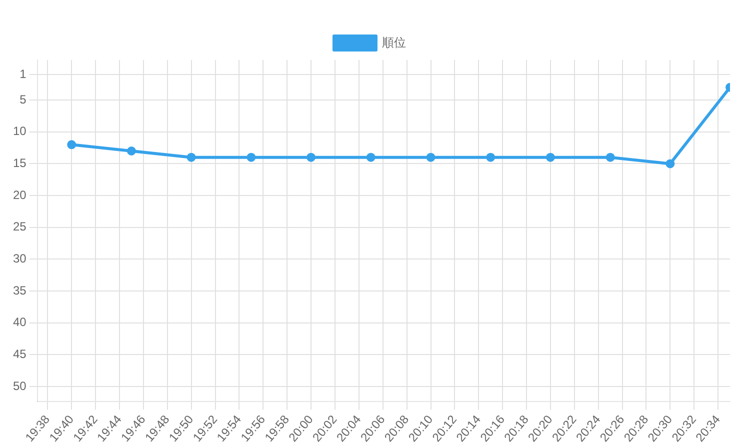 Image resolution: width=752 pixels, height=448 pixels. Describe the element at coordinates (19, 385) in the screenshot. I see `y-tick-label: 50` at that location.